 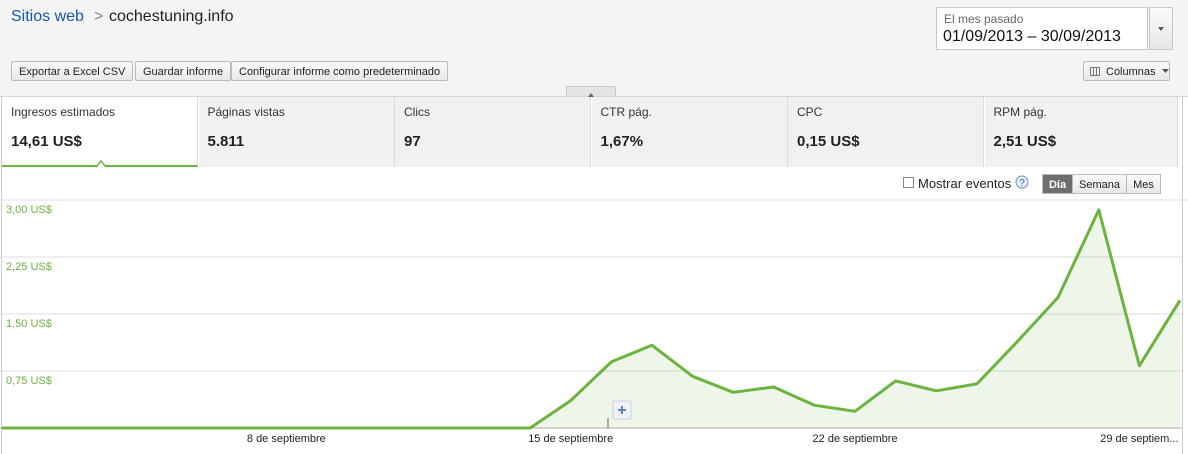 What do you see at coordinates (286, 439) in the screenshot?
I see `x-tick-label: 8 de septiembre` at bounding box center [286, 439].